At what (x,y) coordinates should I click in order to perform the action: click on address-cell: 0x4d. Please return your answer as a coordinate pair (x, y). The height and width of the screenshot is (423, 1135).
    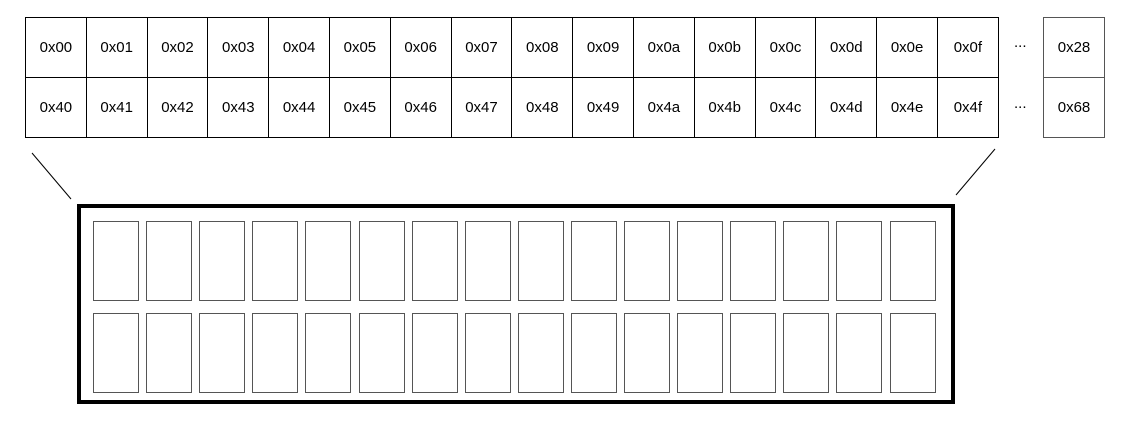
    Looking at the image, I should click on (846, 107).